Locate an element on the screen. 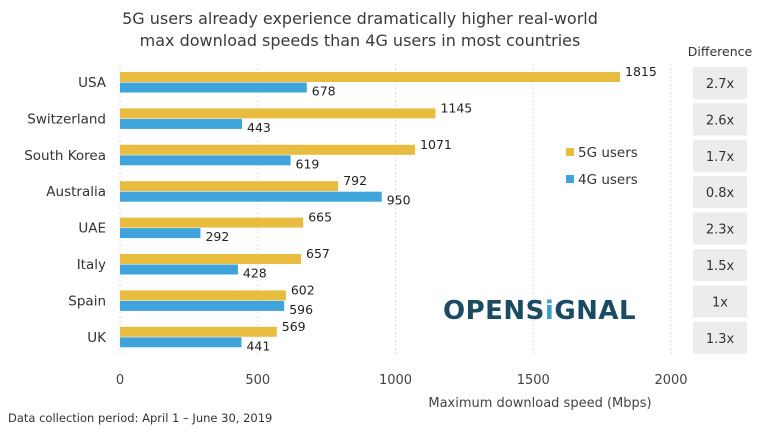  legend-label: 4G users is located at coordinates (608, 180).